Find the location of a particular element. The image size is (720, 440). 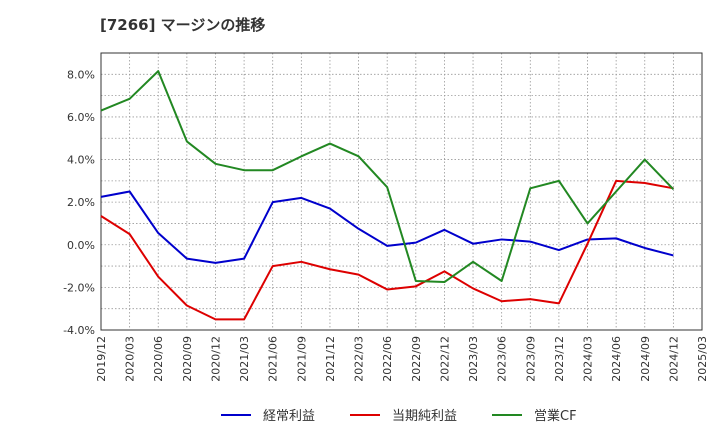

x-tick-label: 2022/03 is located at coordinates (359, 359).